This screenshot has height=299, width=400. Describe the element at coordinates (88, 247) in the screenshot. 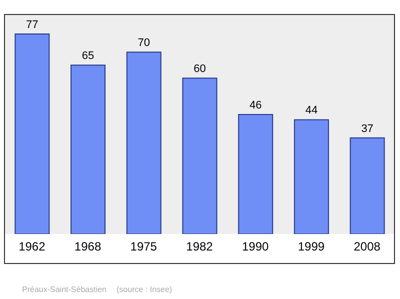

I see `x-tick-label: 1968` at that location.